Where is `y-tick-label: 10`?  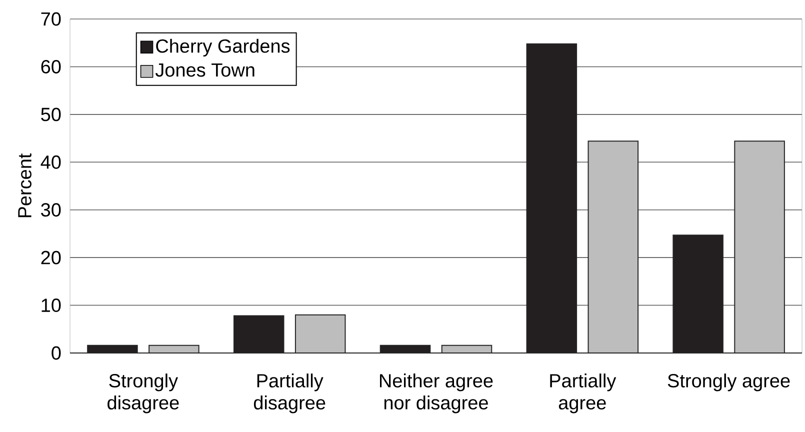 y-tick-label: 10 is located at coordinates (51, 305).